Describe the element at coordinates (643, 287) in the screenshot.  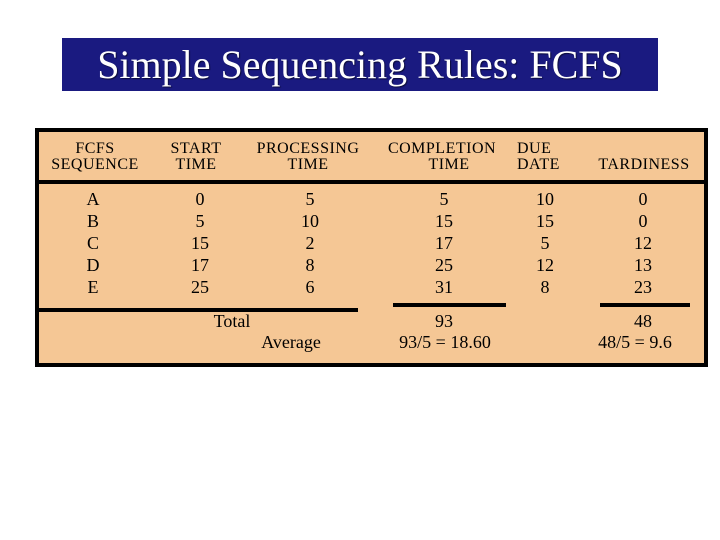
I see `cell-tardiness: 23` at that location.